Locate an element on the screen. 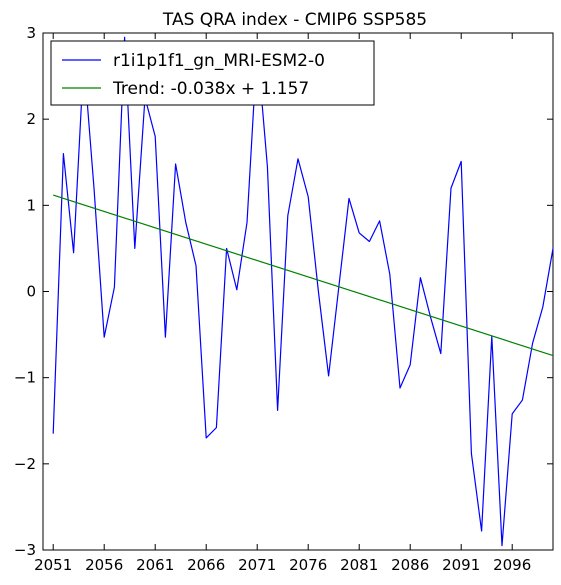 Image resolution: width=561 pixels, height=585 pixels. y-tick-label: −1 is located at coordinates (25, 378).